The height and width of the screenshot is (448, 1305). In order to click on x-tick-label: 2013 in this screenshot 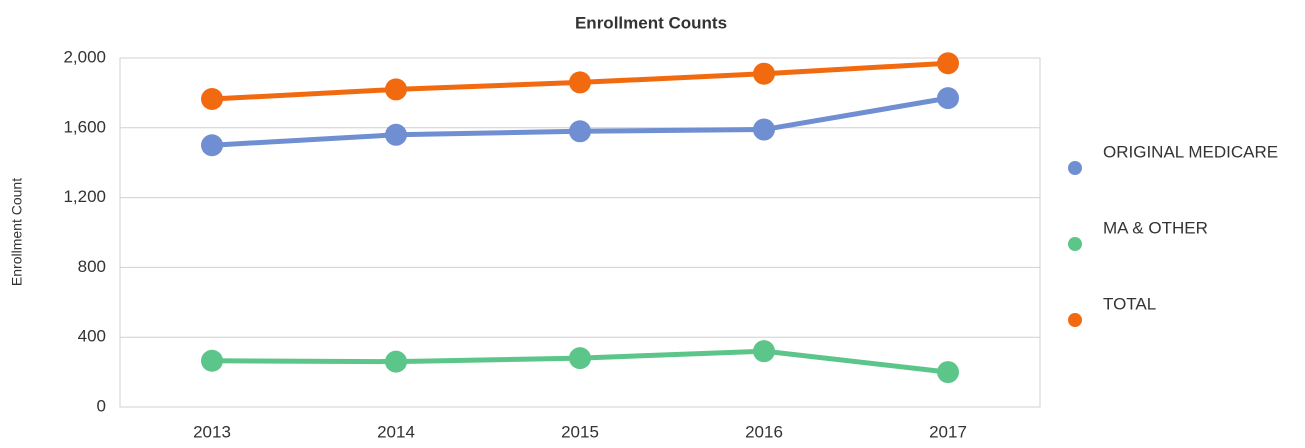, I will do `click(212, 431)`.